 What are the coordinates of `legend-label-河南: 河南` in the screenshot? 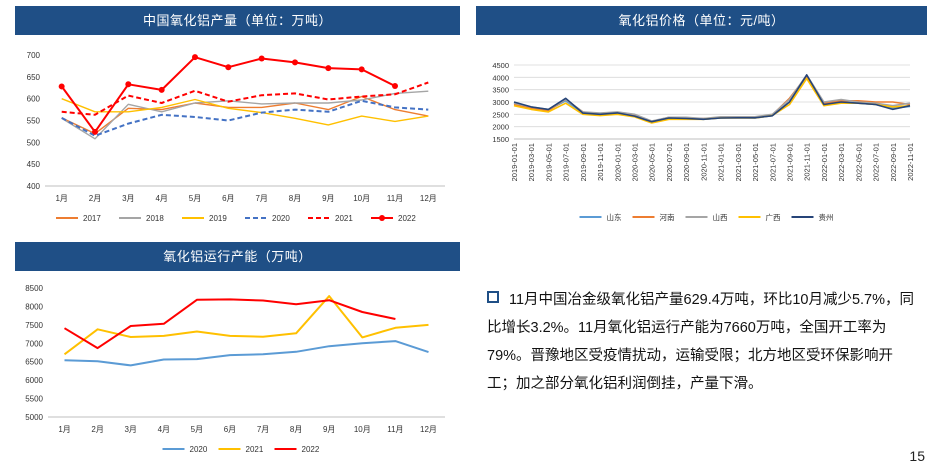 It's located at (667, 217).